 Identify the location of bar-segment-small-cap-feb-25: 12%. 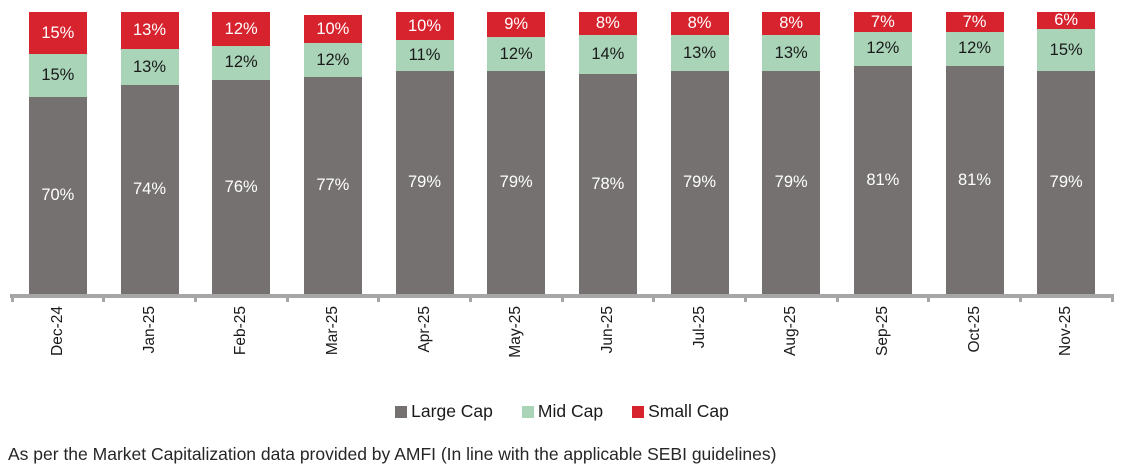
(241, 29).